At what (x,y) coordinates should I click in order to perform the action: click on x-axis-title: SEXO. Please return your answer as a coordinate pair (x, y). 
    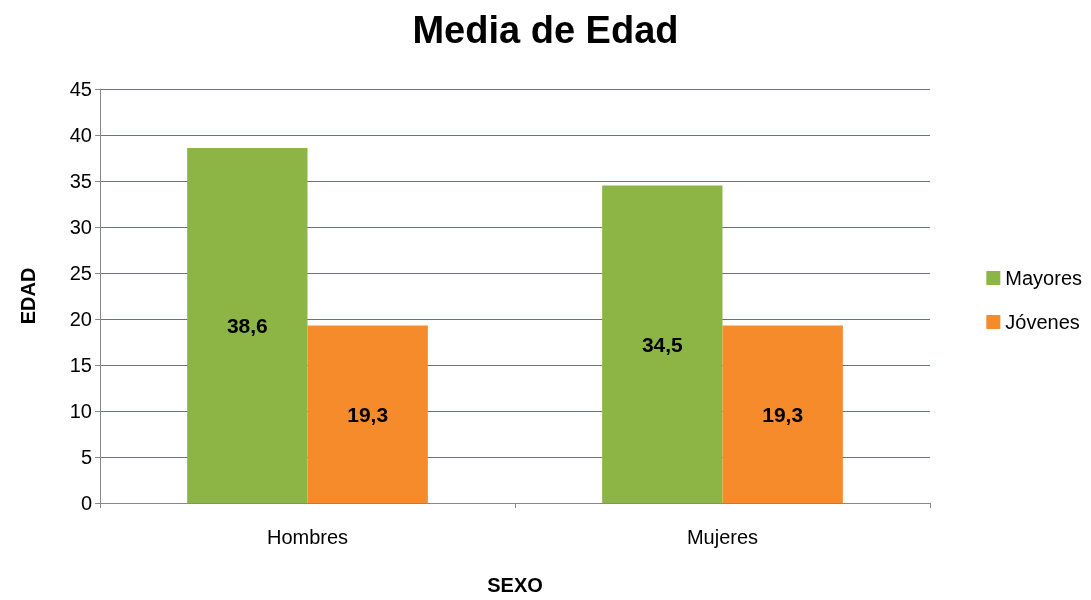
    Looking at the image, I should click on (515, 585).